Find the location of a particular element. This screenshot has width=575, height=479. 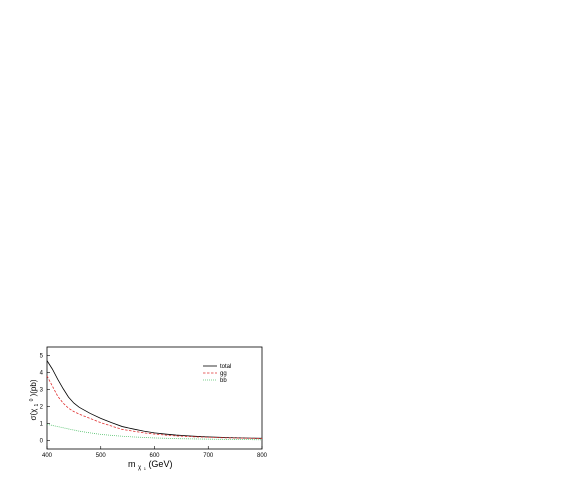

legend-label-gg: gg is located at coordinates (223, 374).